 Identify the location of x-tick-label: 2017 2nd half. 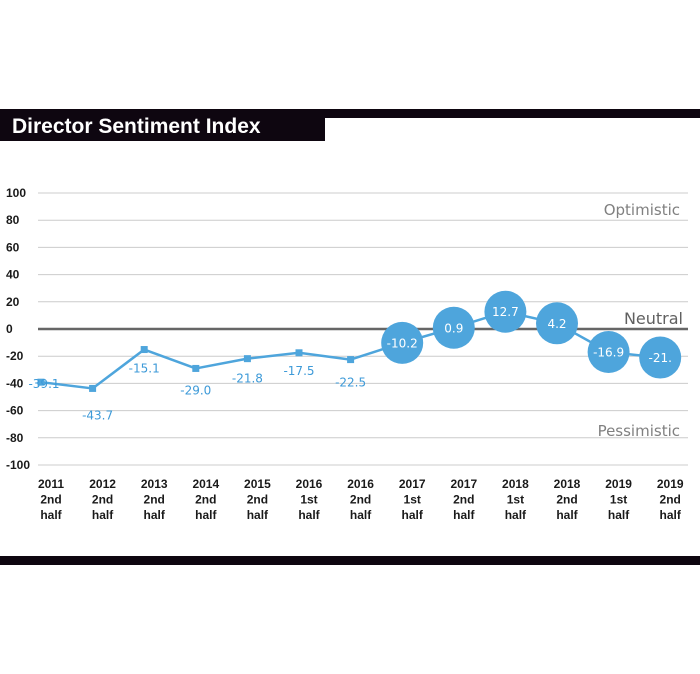
(463, 499).